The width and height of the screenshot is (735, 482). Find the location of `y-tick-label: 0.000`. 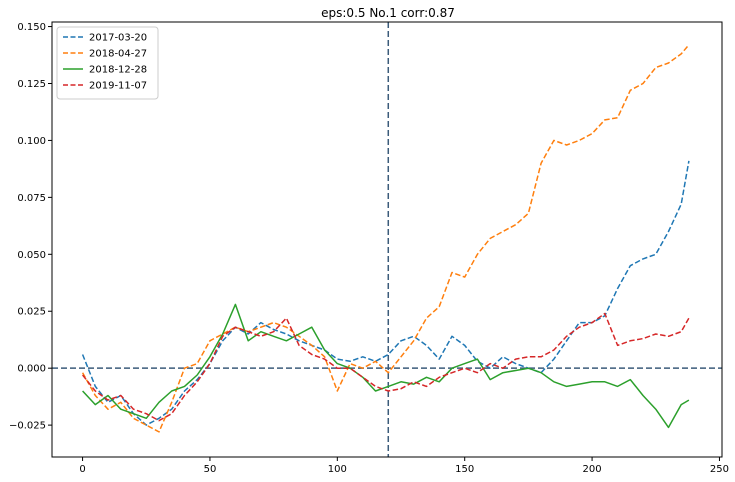

y-tick-label: 0.000 is located at coordinates (31, 369).